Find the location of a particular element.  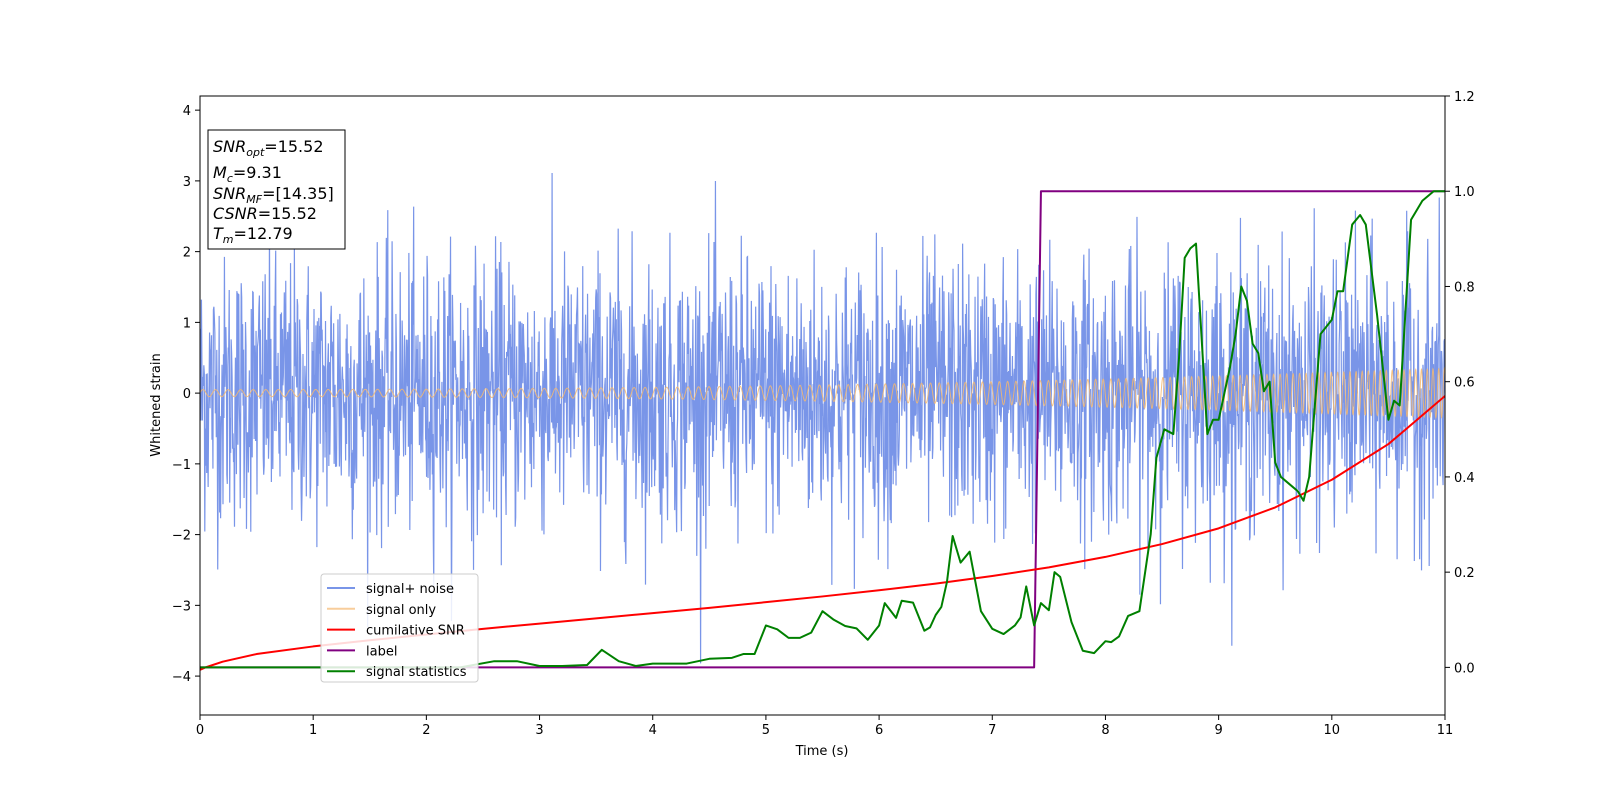

x-tick-label: 5 is located at coordinates (766, 730).